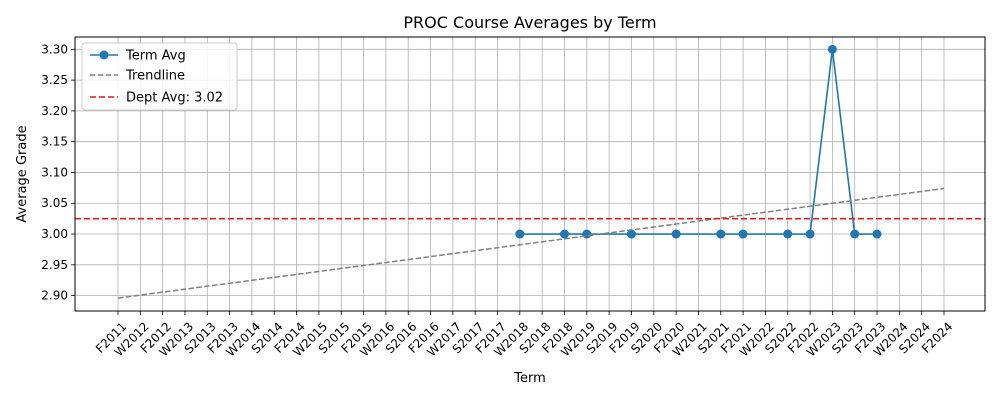 This screenshot has width=1000, height=404. Describe the element at coordinates (155, 56) in the screenshot. I see `legend-label: Term Avg` at that location.